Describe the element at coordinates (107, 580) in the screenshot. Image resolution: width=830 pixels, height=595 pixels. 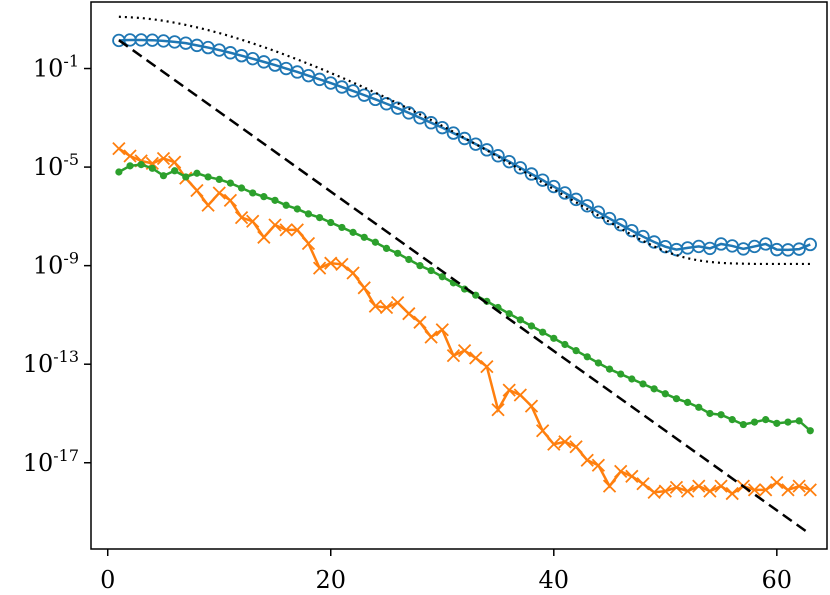
I see `x-tick-label: 0` at that location.